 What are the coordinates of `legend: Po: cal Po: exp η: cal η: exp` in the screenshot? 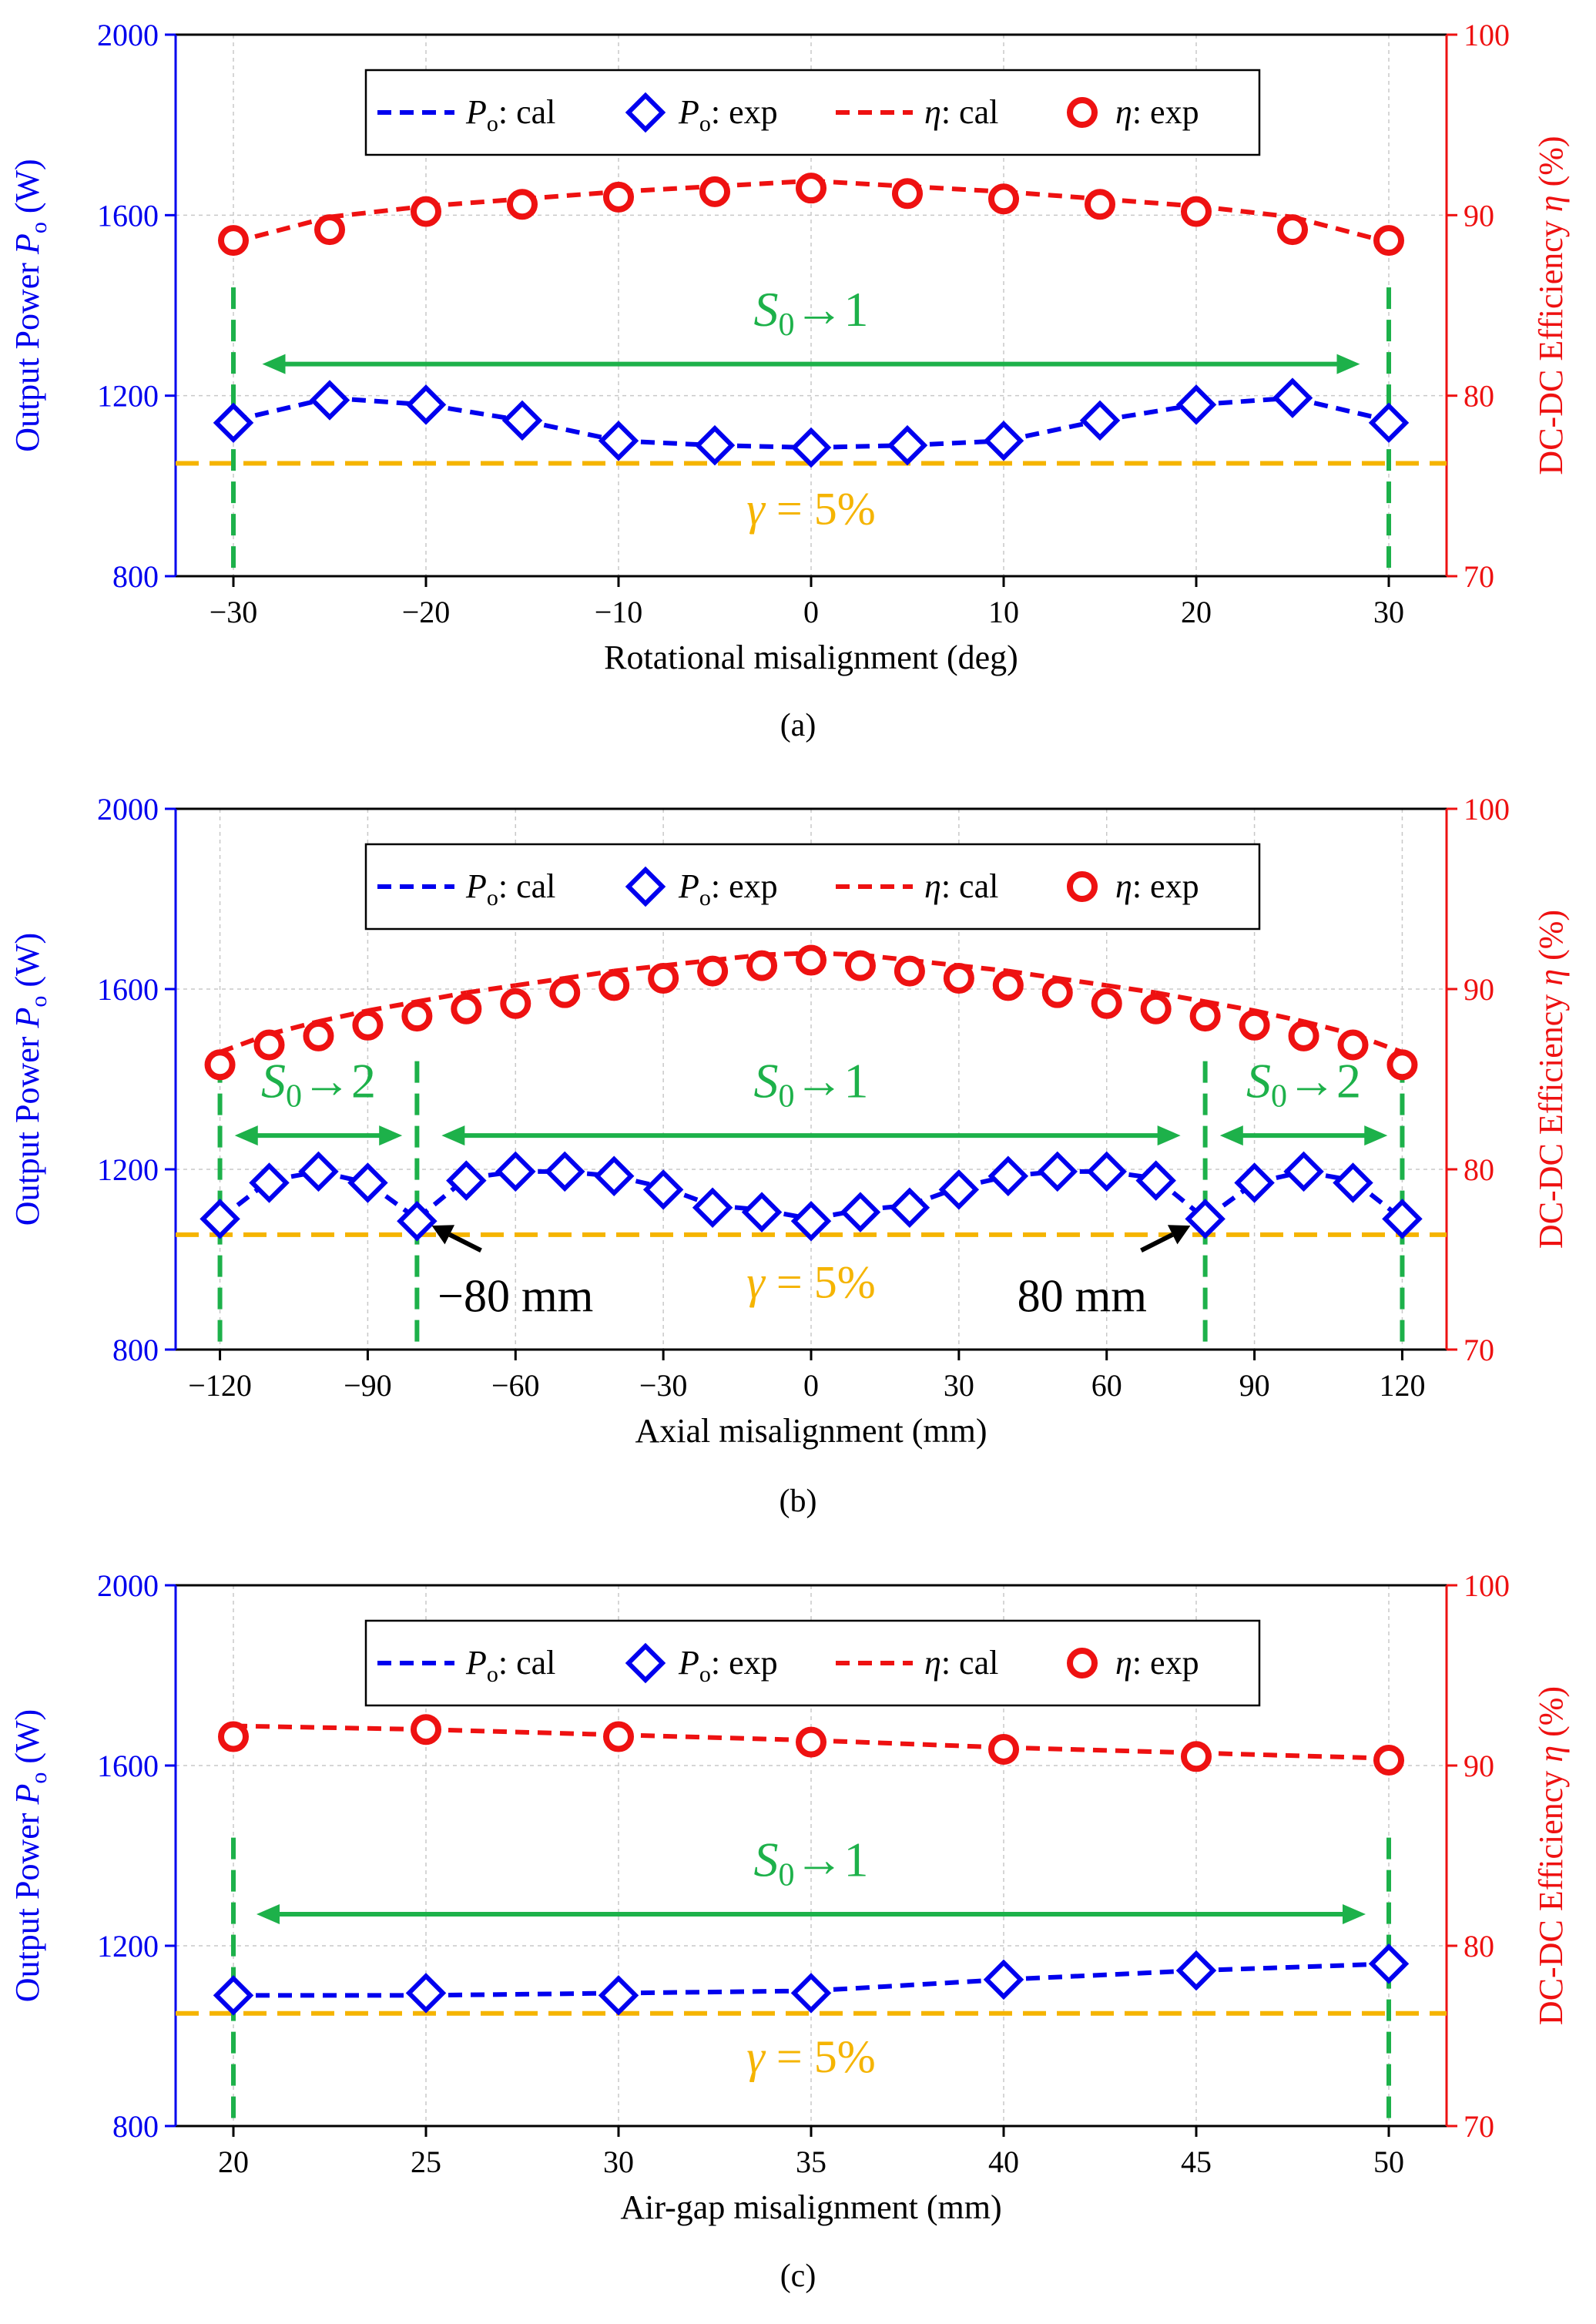 It's located at (812, 1663).